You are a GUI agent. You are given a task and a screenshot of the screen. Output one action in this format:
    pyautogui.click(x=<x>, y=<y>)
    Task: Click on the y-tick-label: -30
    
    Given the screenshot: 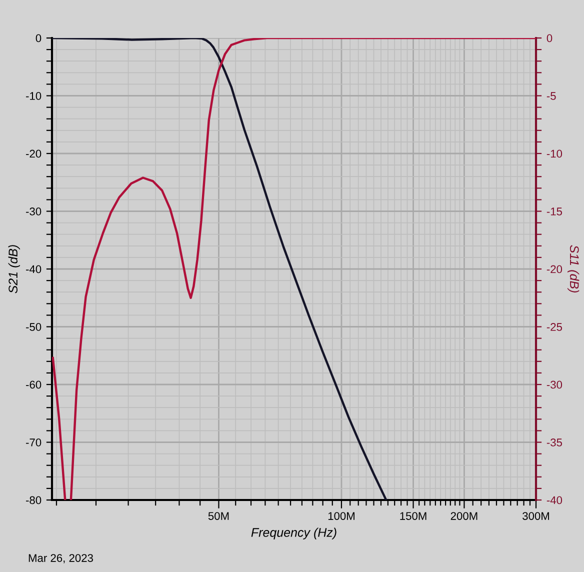 What is the action you would take?
    pyautogui.click(x=34, y=212)
    